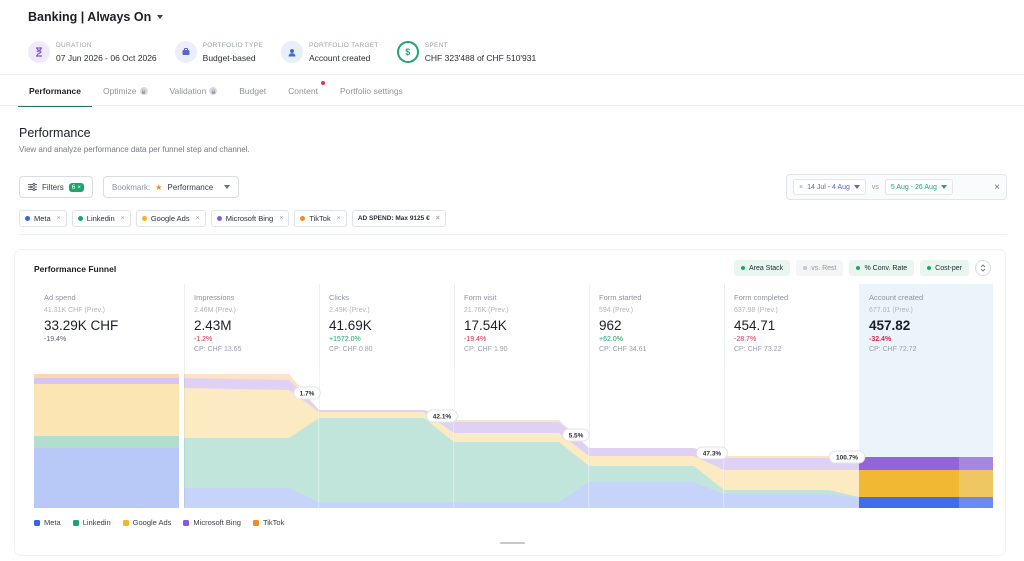 Image resolution: width=1024 pixels, height=561 pixels. I want to click on bookmark-dropdown: Bookmark: ★ Performance, so click(171, 187).